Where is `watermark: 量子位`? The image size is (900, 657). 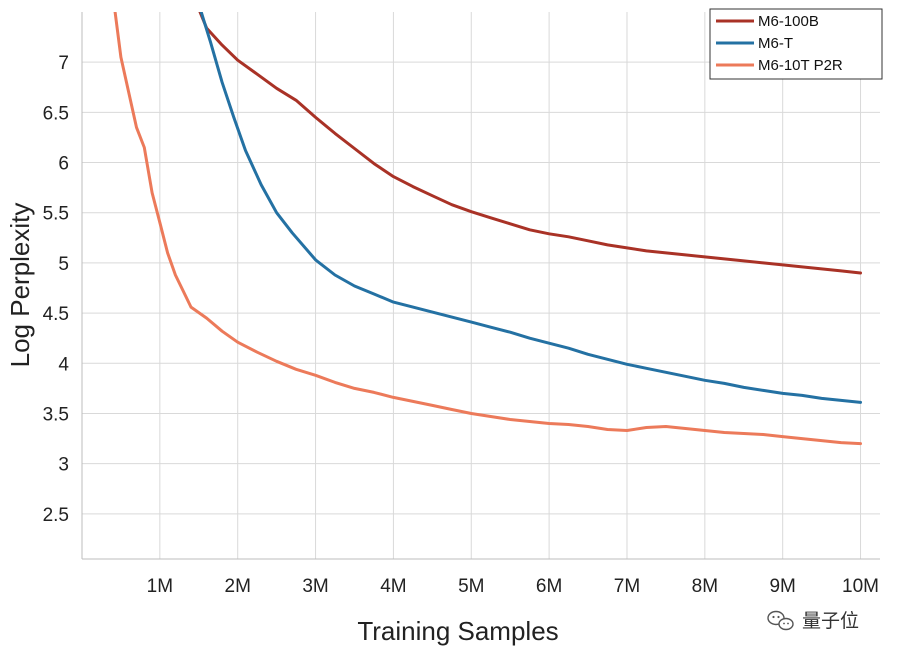 watermark: 量子位 is located at coordinates (813, 621).